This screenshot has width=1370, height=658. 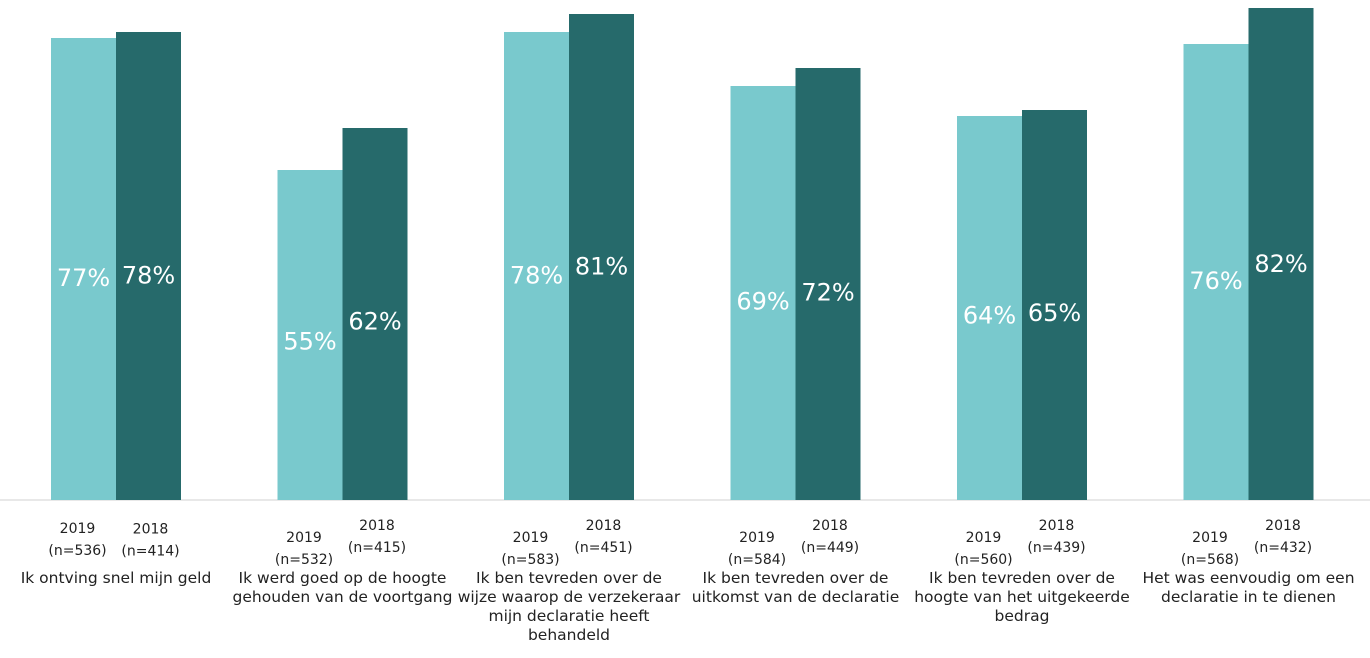 I want to click on value-label-2018-2: 62%, so click(x=374, y=321).